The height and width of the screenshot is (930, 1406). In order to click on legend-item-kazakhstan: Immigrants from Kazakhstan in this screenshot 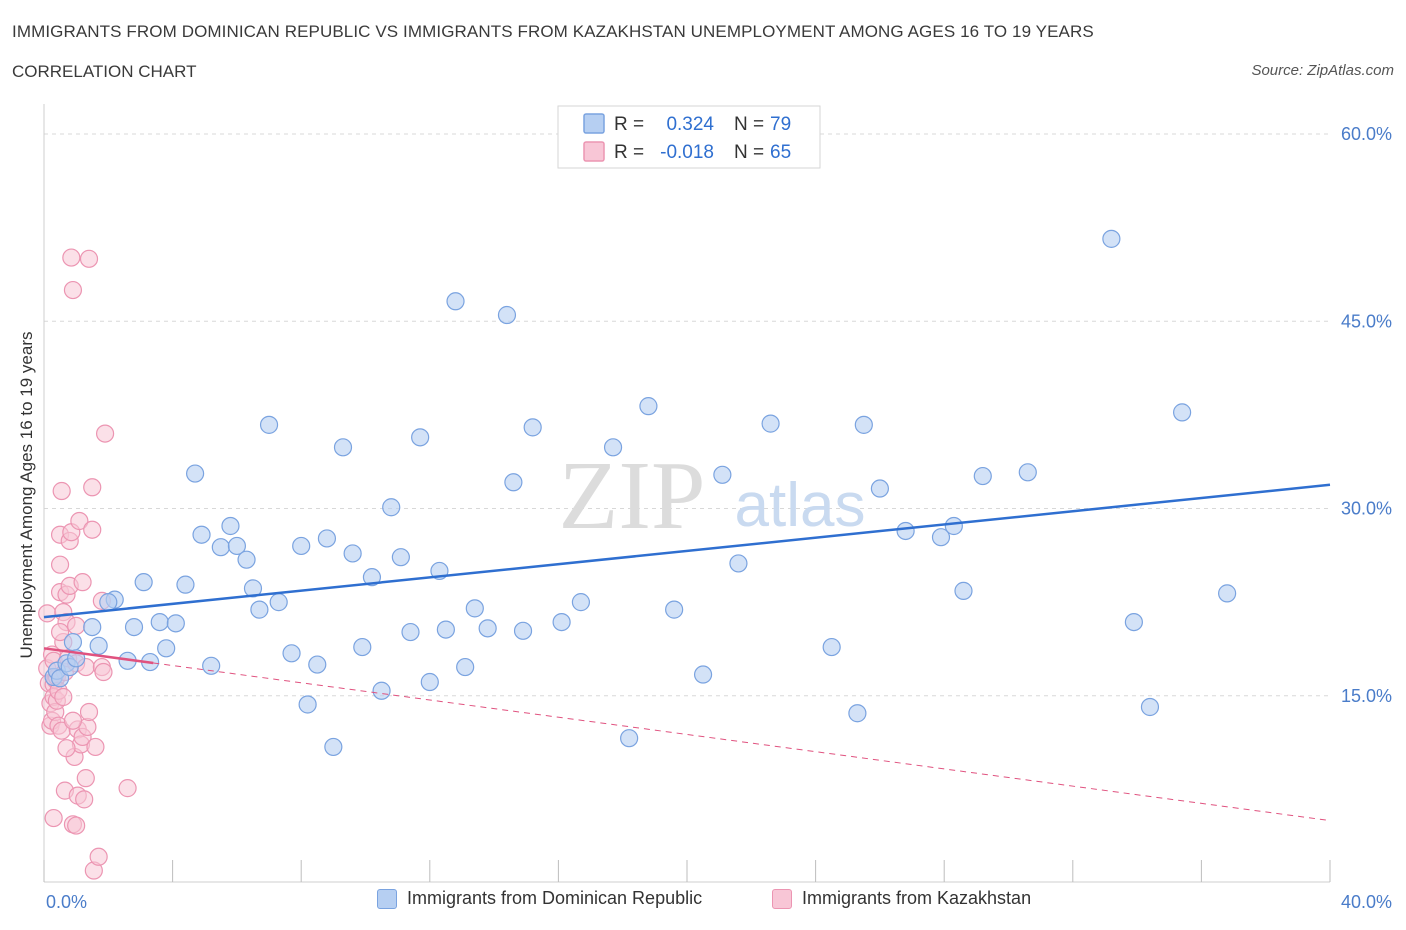, I will do `click(901, 898)`.